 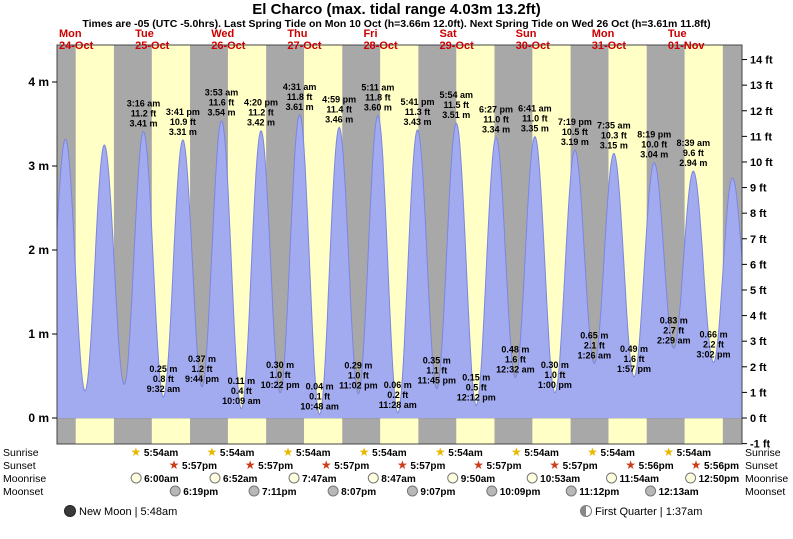 What do you see at coordinates (200, 492) in the screenshot?
I see `moonset-time: 6:19pm` at bounding box center [200, 492].